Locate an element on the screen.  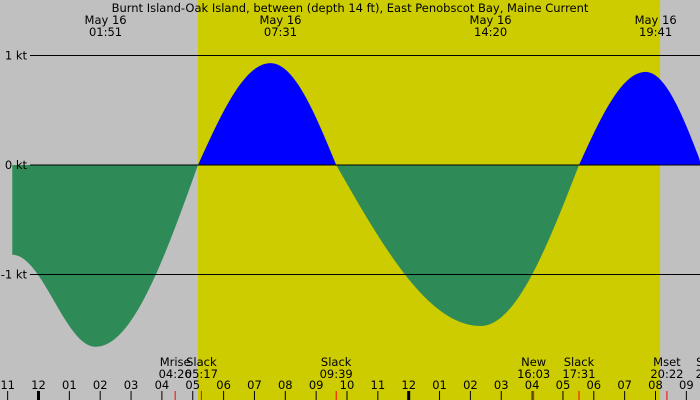
event-time-label: 09:39 is located at coordinates (336, 374).